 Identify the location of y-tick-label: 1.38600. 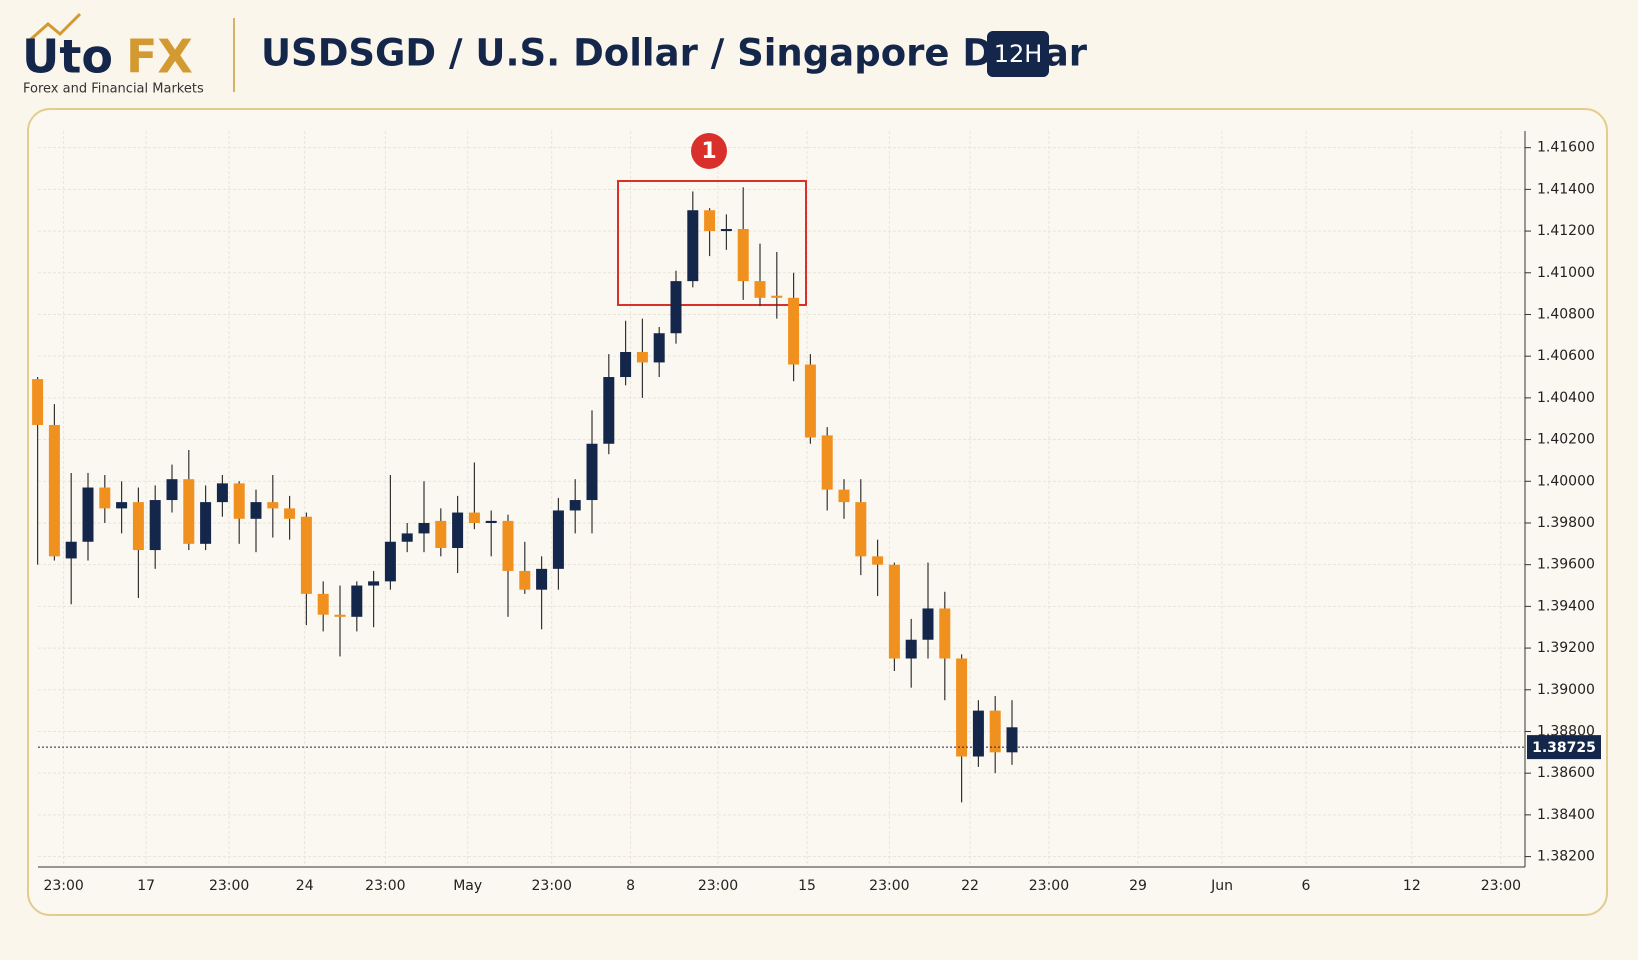
(1566, 773).